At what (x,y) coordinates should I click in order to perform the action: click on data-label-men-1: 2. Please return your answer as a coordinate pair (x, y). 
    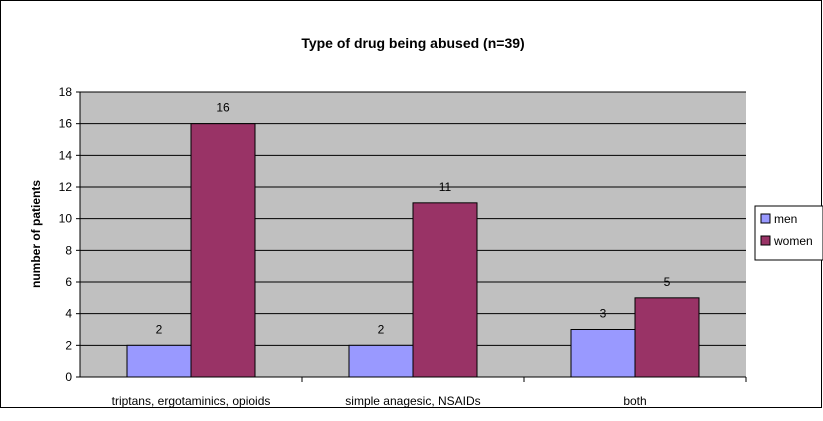
    Looking at the image, I should click on (381, 329).